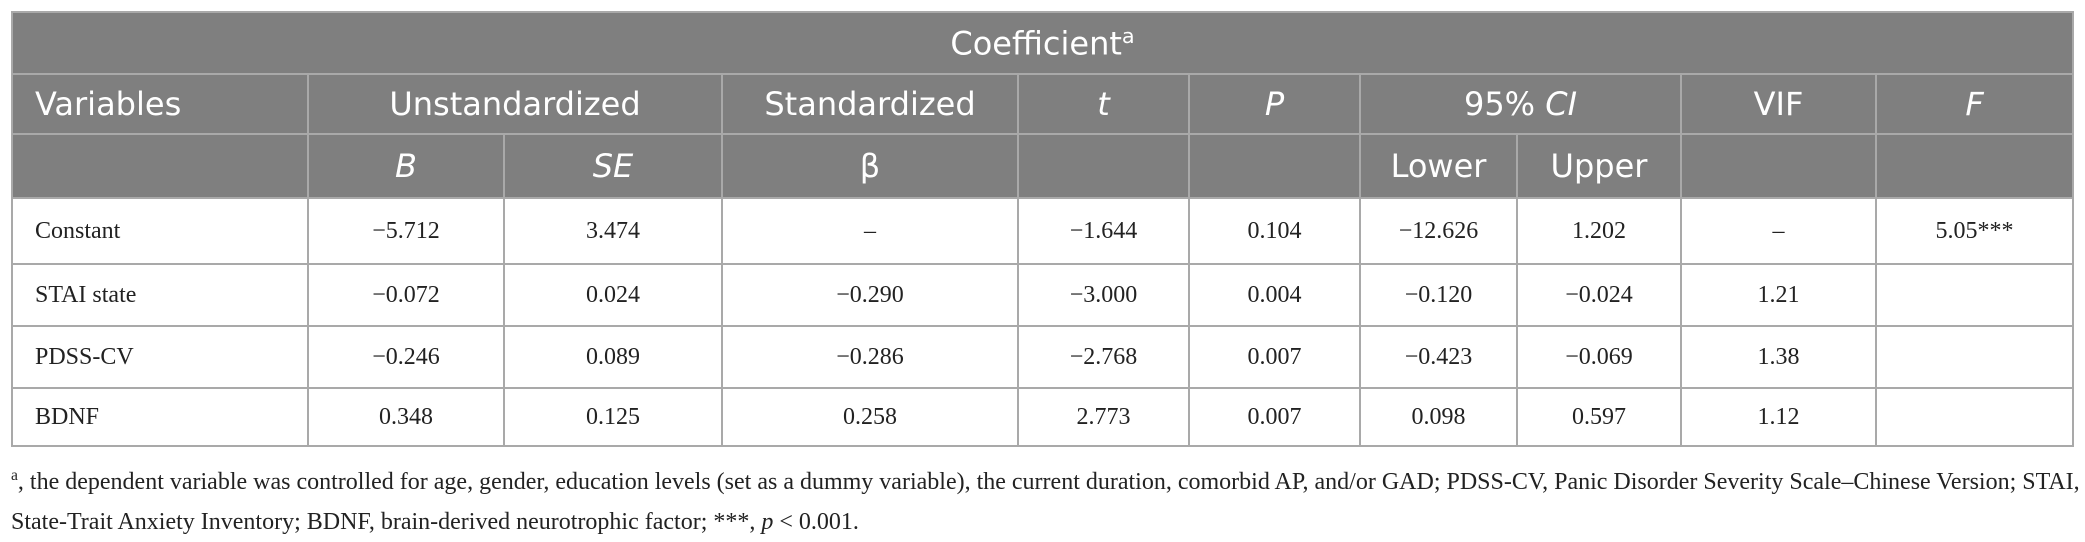 The height and width of the screenshot is (542, 2085). I want to click on table-cell: −0.246, so click(406, 357).